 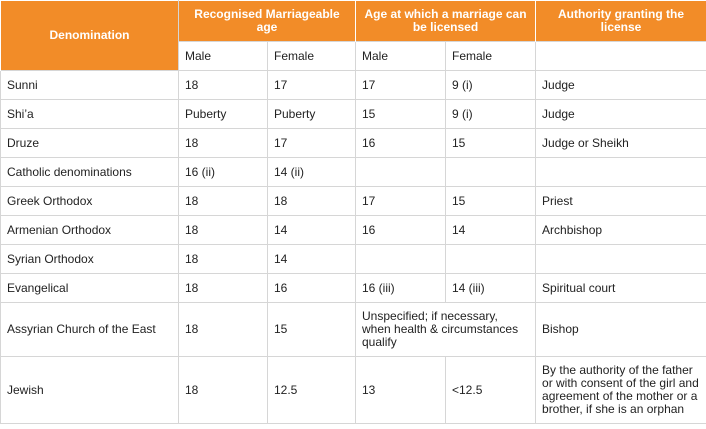 What do you see at coordinates (445, 21) in the screenshot?
I see `header-licensed-age: Age at which a marriage can be licensed` at bounding box center [445, 21].